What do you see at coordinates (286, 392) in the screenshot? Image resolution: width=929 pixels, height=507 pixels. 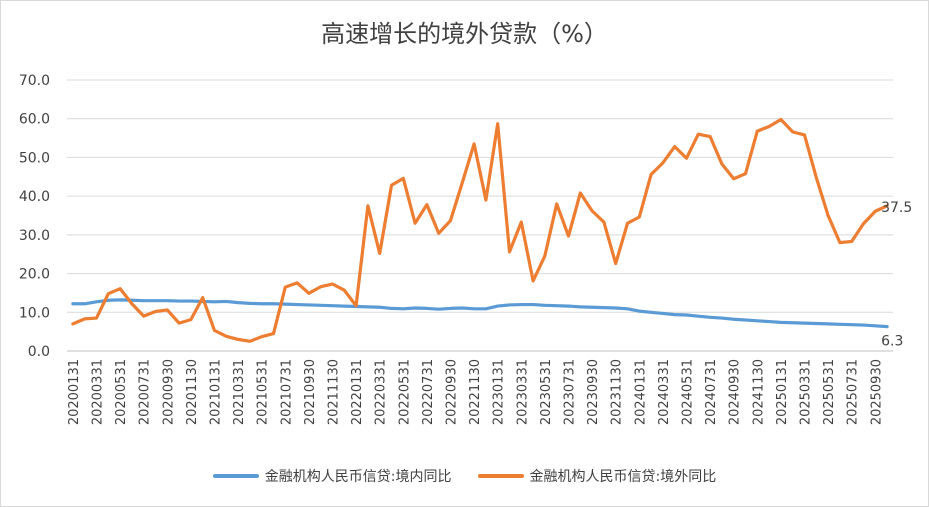 I see `x-tick-label: 20210731` at bounding box center [286, 392].